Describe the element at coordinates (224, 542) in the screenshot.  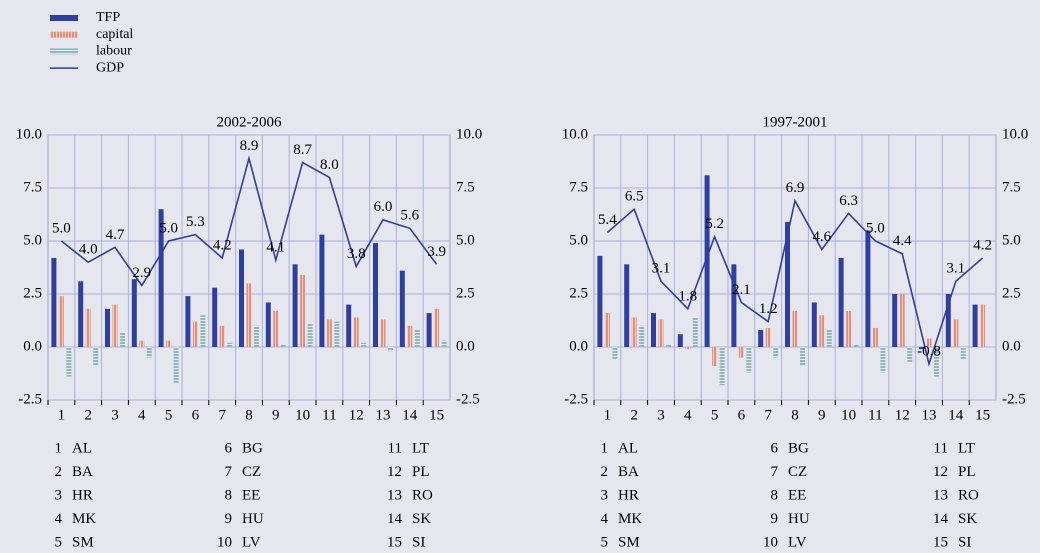
I see `key-number: 10` at that location.